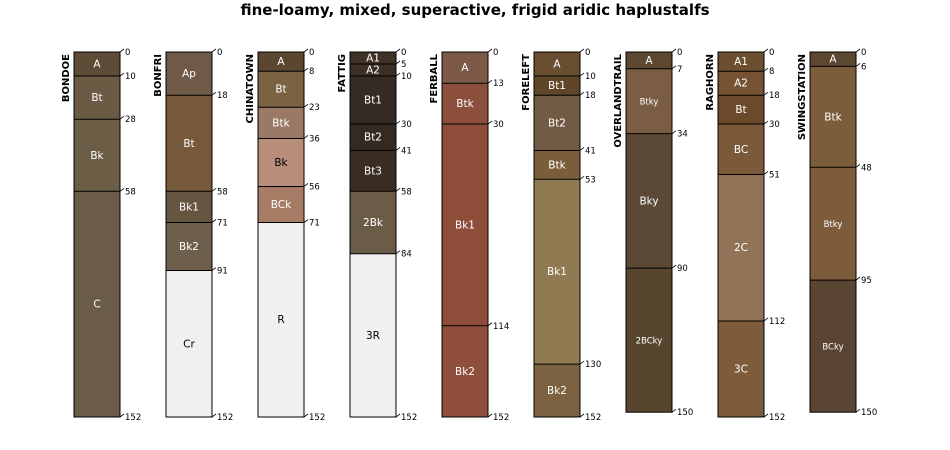 Image resolution: width=950 pixels, height=450 pixels. I want to click on profile-overlandtrail: A Btky Bky 2BCky 0 7 34 90 150 OVERLANDTRAIL, so click(653, 233).